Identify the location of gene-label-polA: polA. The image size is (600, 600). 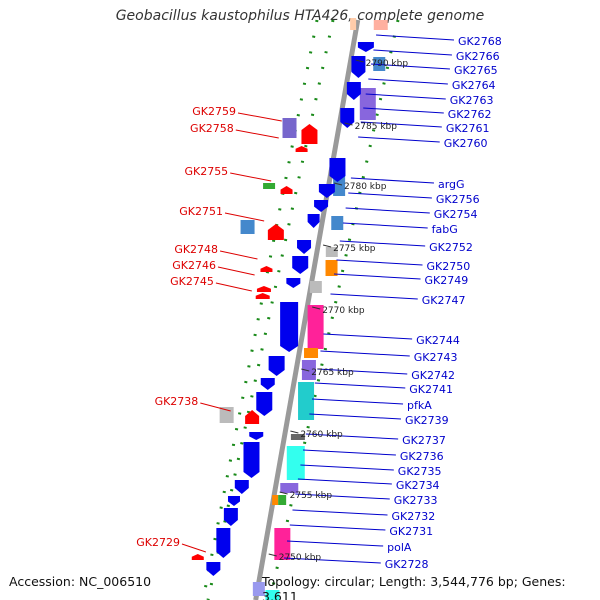
(399, 547).